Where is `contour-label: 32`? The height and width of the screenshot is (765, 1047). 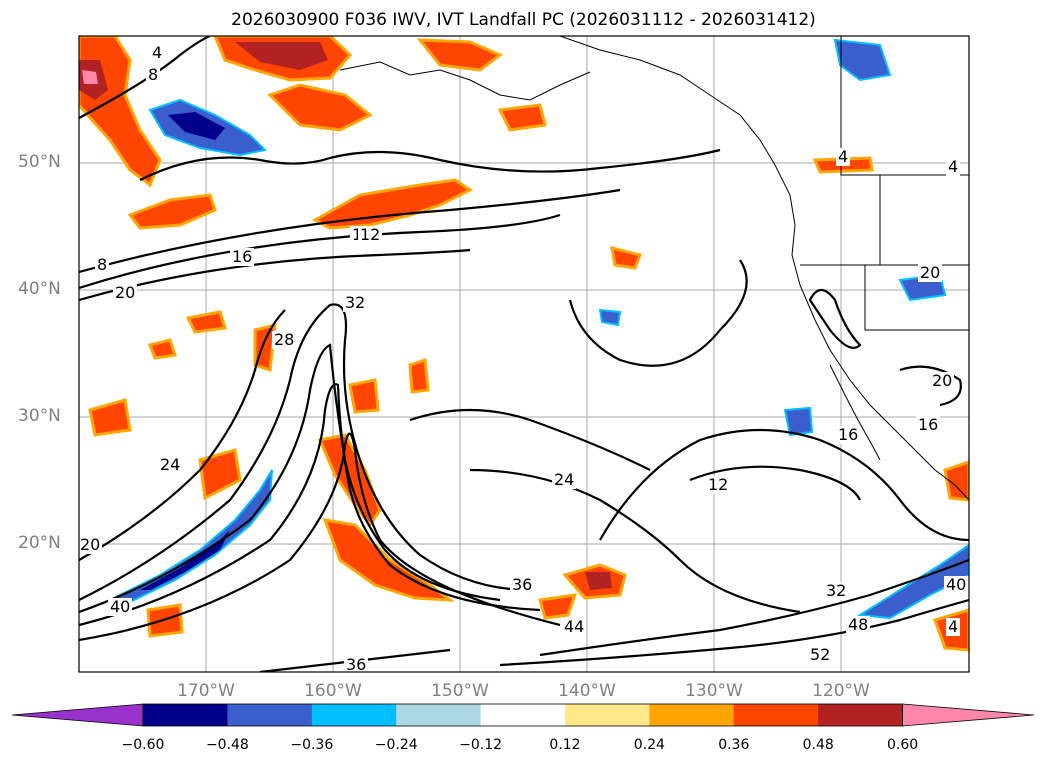 contour-label: 32 is located at coordinates (836, 590).